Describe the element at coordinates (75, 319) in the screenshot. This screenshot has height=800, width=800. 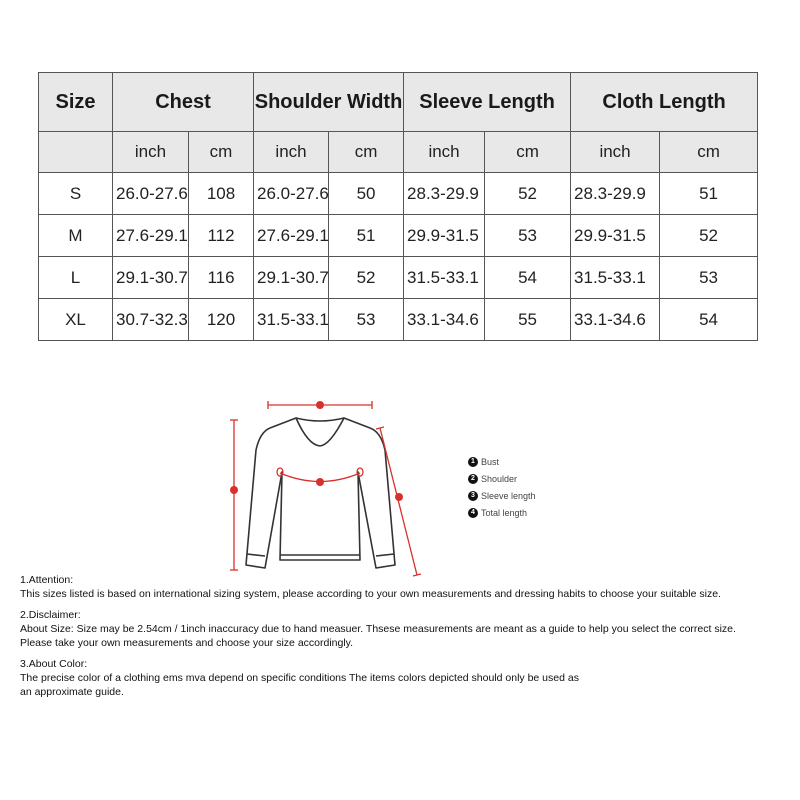
I see `size-cell: XL` at that location.